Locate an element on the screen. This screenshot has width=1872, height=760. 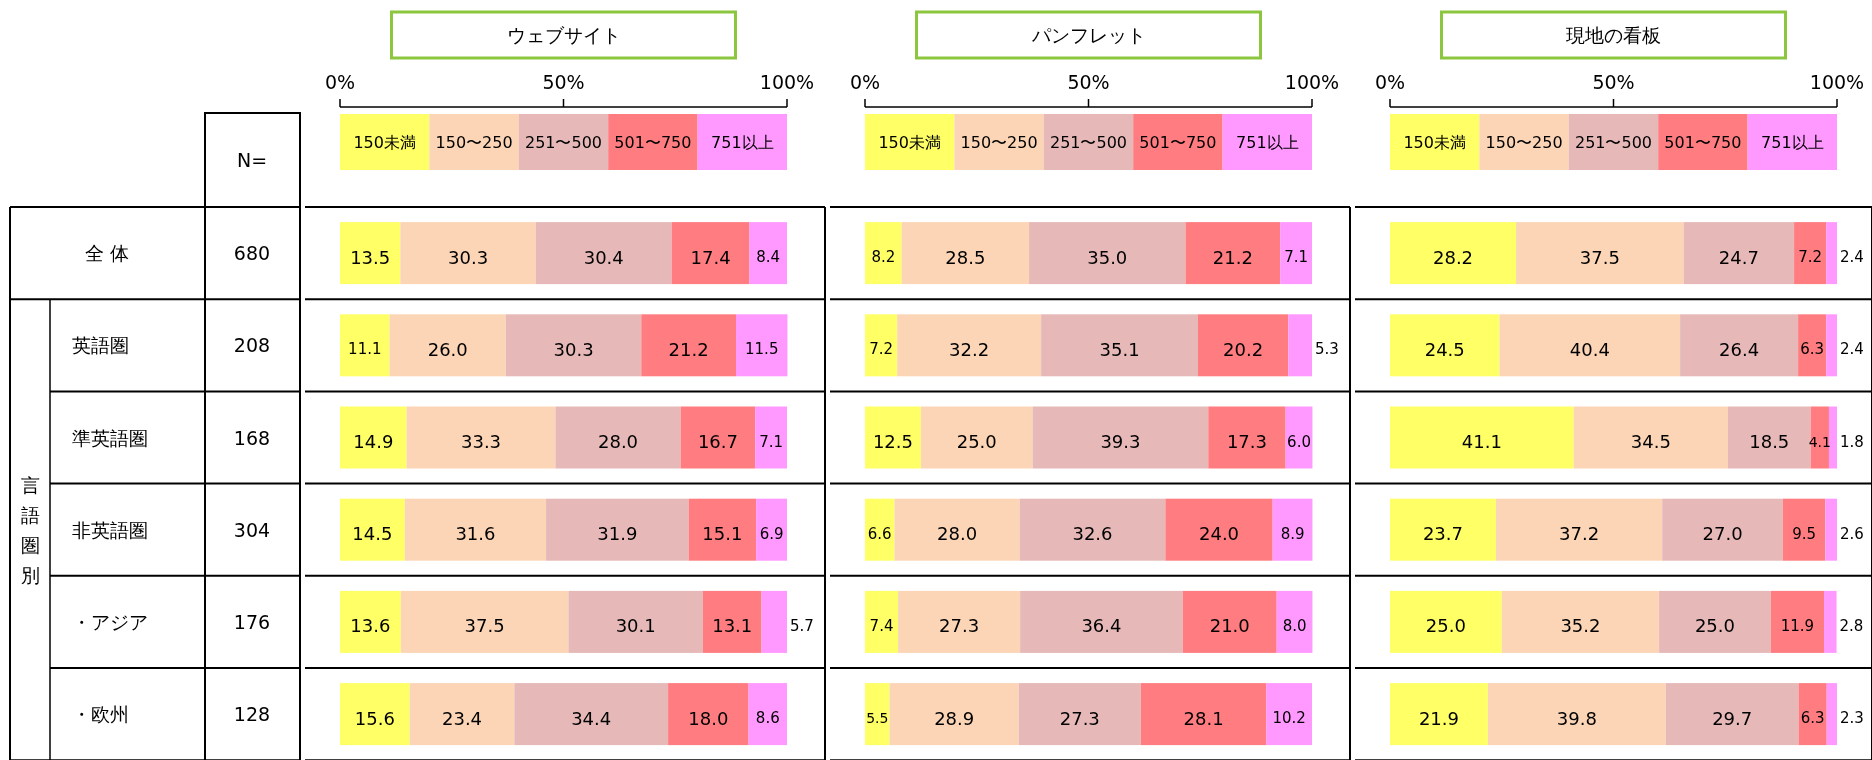
x-tick-label: 50% is located at coordinates (1613, 82).